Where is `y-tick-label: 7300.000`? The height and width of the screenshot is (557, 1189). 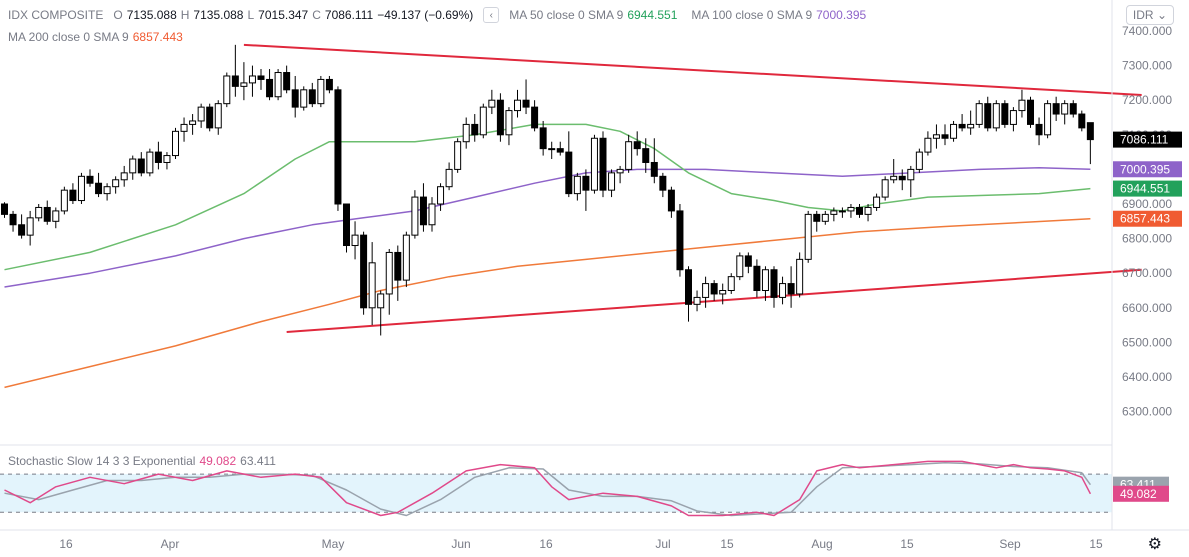
y-tick-label: 7300.000 is located at coordinates (1147, 66).